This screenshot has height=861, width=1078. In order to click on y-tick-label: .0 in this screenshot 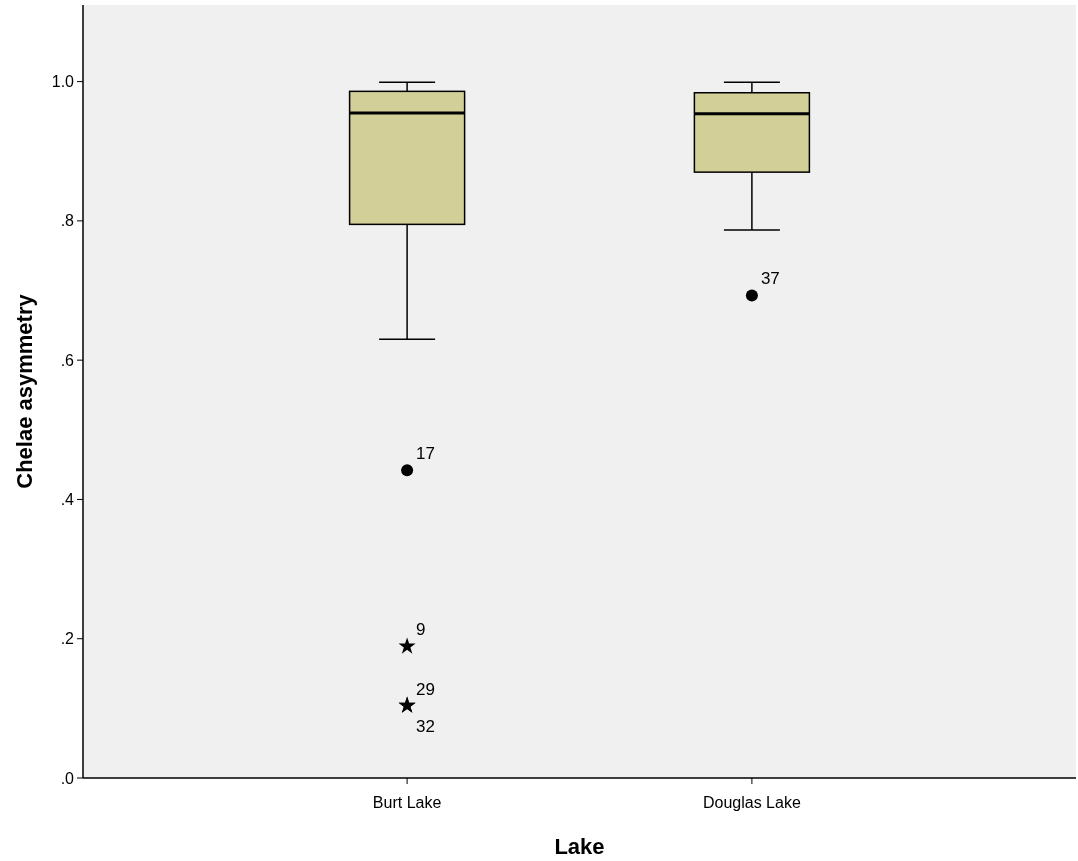, I will do `click(67, 778)`.